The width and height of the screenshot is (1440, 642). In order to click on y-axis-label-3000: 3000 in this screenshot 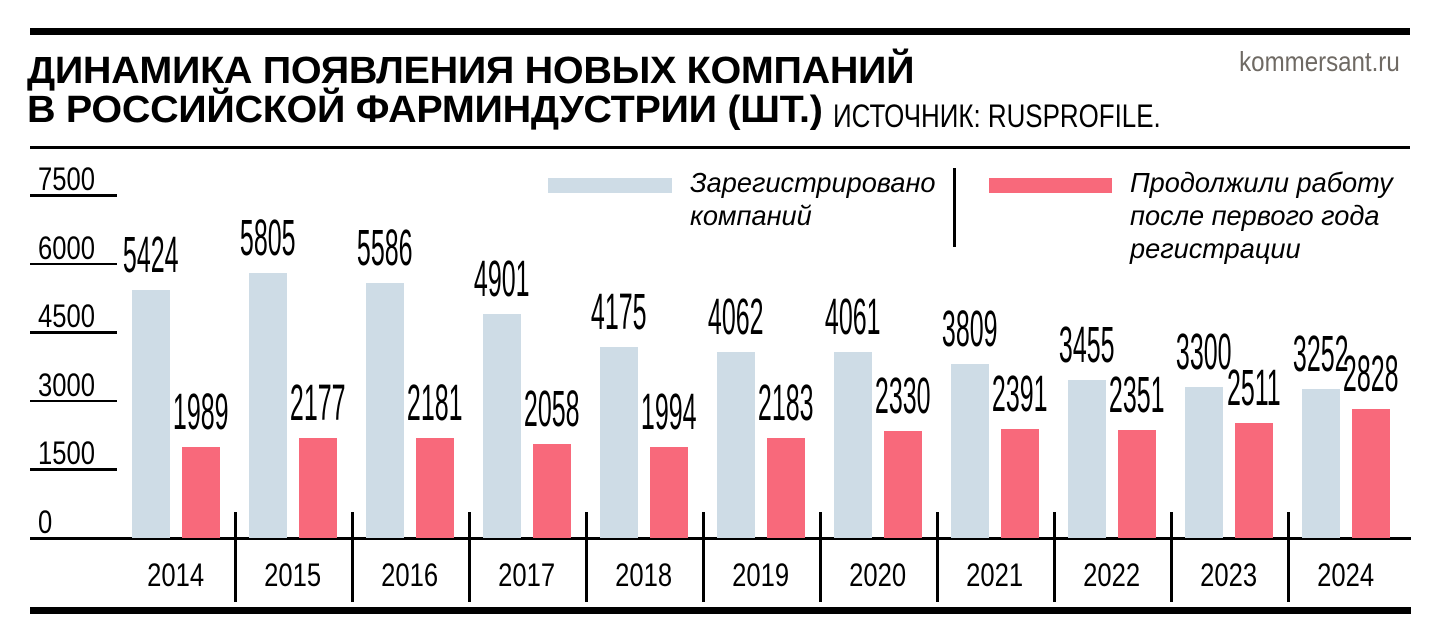, I will do `click(73, 385)`.